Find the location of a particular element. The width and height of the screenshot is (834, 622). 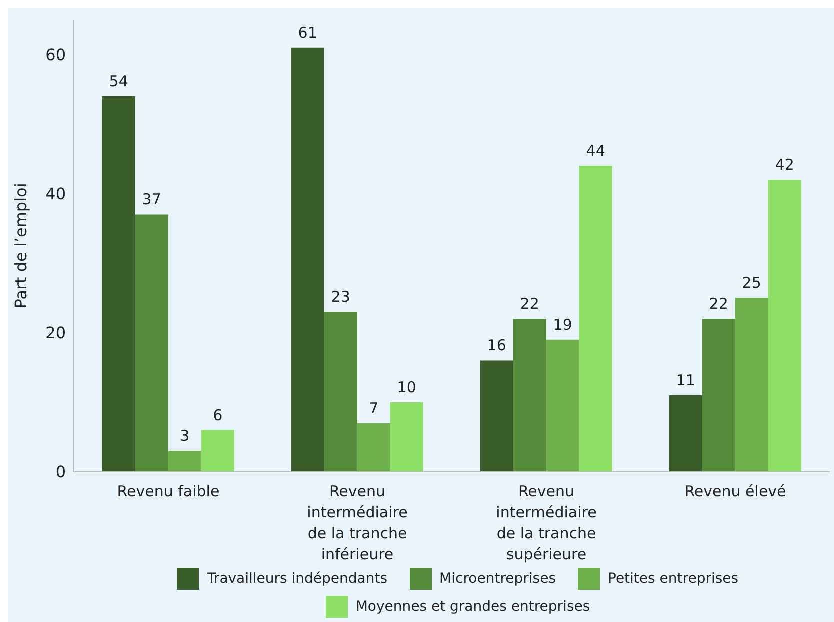

data-label: 7 is located at coordinates (374, 408).